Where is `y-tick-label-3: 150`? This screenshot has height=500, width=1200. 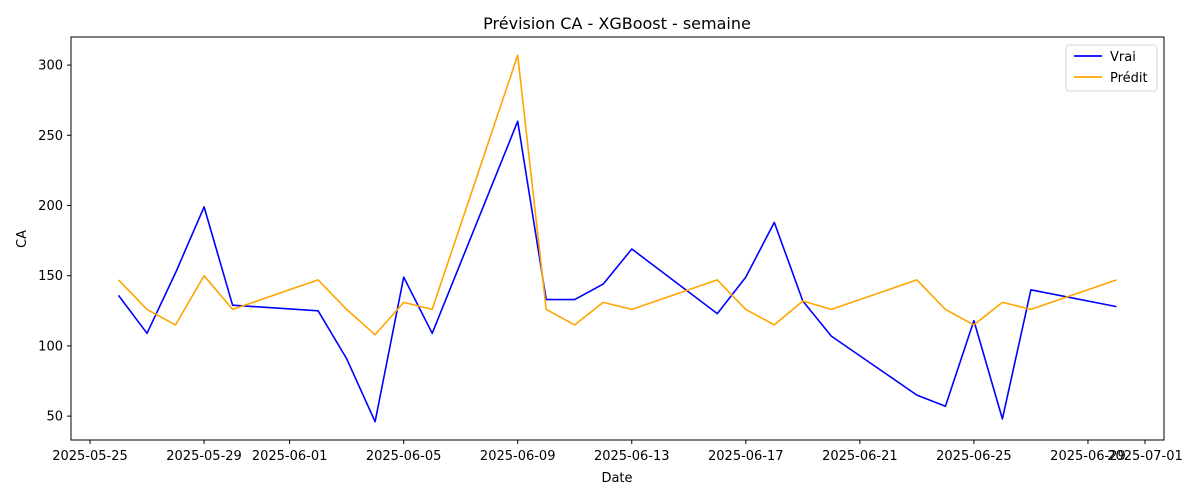
y-tick-label-3: 150 is located at coordinates (50, 276).